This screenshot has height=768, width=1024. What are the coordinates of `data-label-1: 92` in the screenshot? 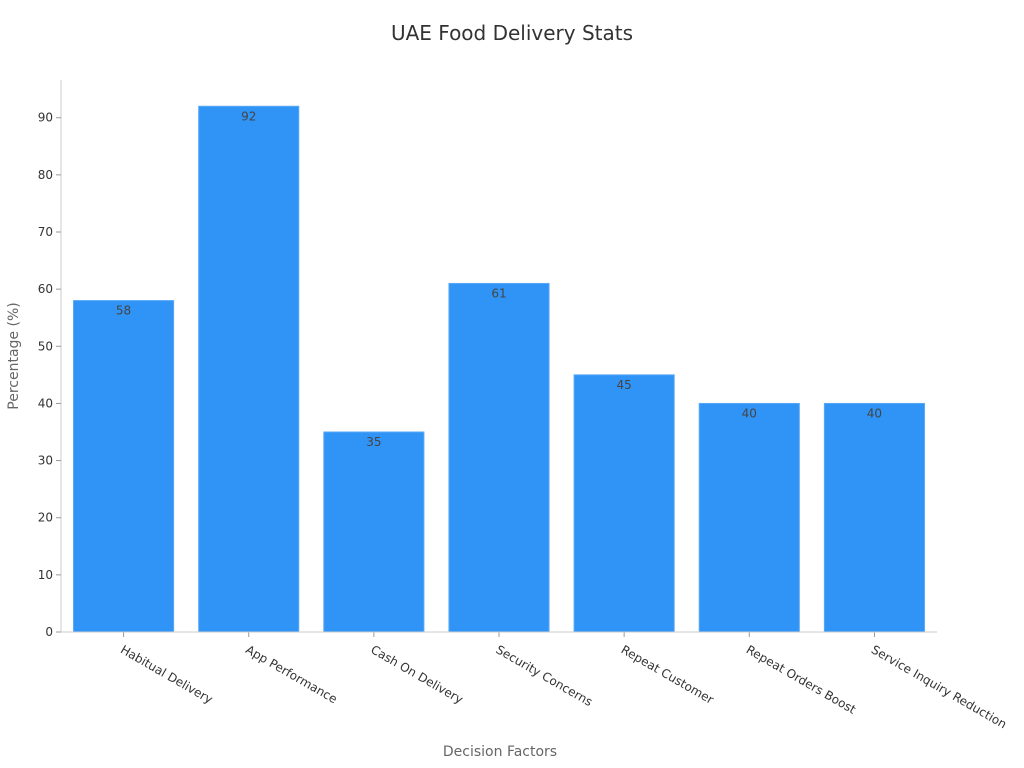 It's located at (248, 116).